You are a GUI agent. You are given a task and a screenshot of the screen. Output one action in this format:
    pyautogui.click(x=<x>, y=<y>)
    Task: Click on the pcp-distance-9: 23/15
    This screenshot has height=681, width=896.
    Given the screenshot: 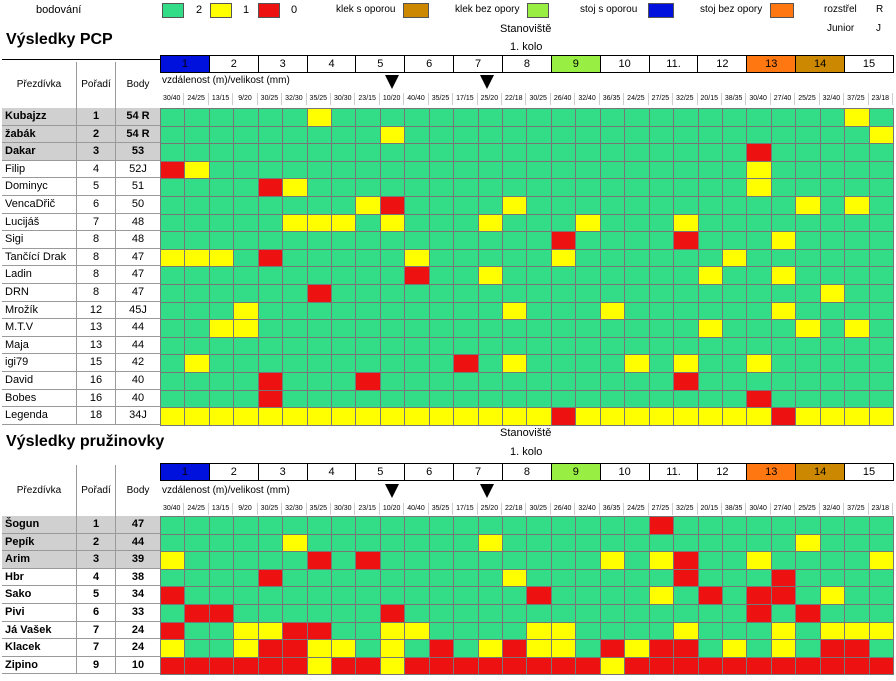 What is the action you would take?
    pyautogui.click(x=367, y=99)
    